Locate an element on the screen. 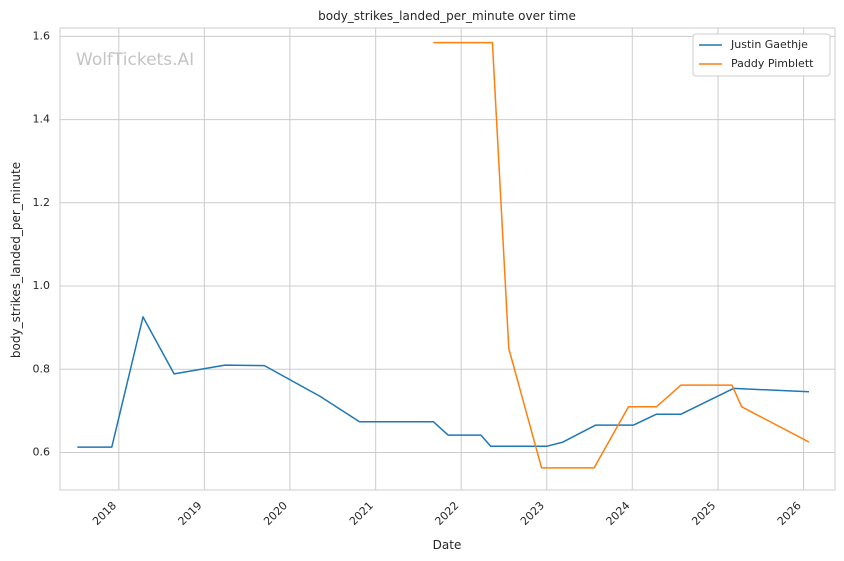  x-axis-title: Date is located at coordinates (447, 545).